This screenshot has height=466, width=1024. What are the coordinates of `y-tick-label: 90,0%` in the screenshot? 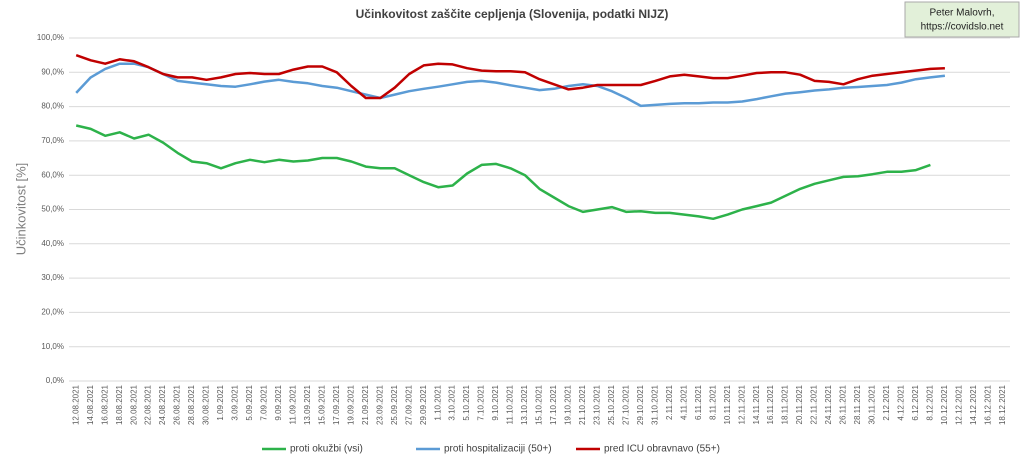 It's located at (52, 71).